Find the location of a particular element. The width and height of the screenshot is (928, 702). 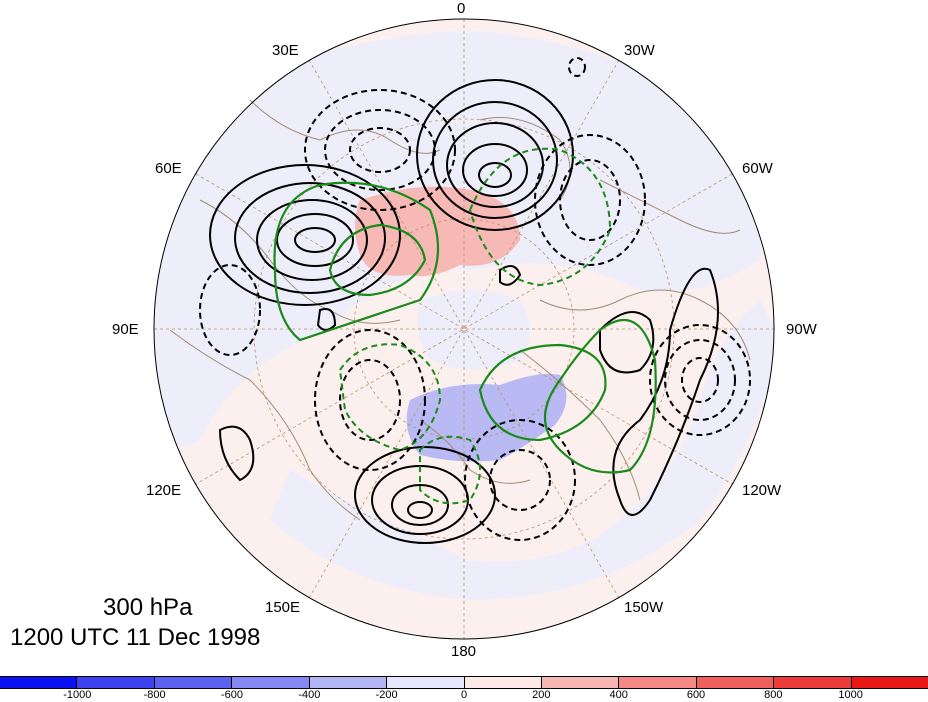

pressure-level-title: 300 hPa is located at coordinates (148, 607).